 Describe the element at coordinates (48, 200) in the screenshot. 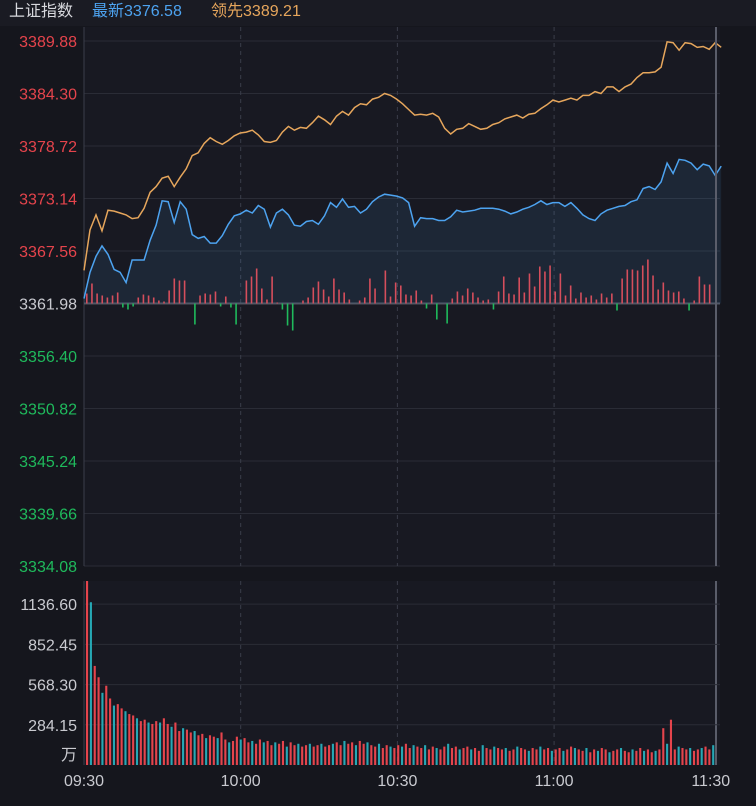

I see `price-tick-label: 3373.14` at that location.